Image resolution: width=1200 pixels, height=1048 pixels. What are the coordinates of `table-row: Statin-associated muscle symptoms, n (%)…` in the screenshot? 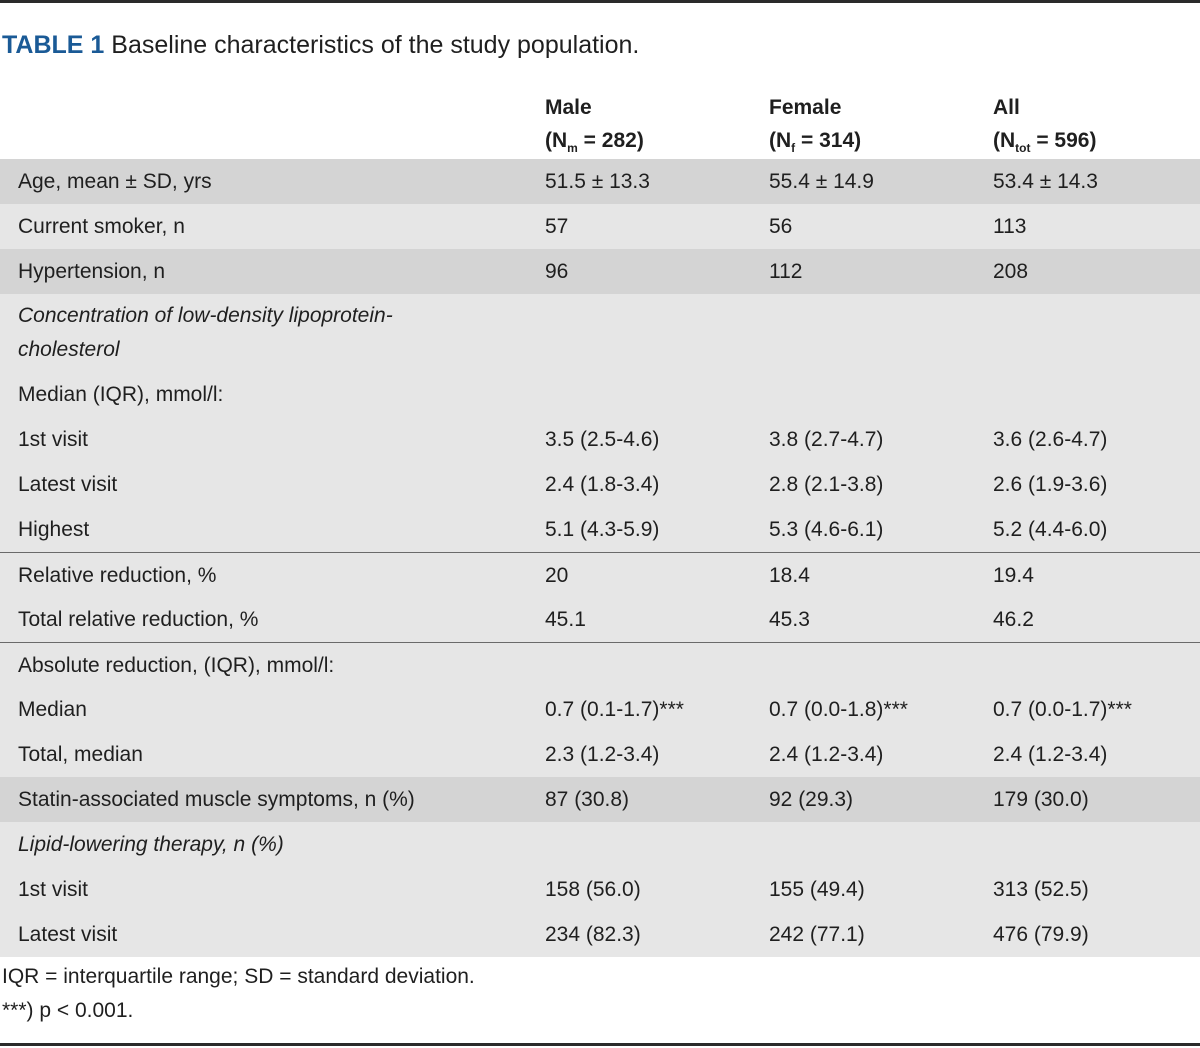 It's located at (600, 799).